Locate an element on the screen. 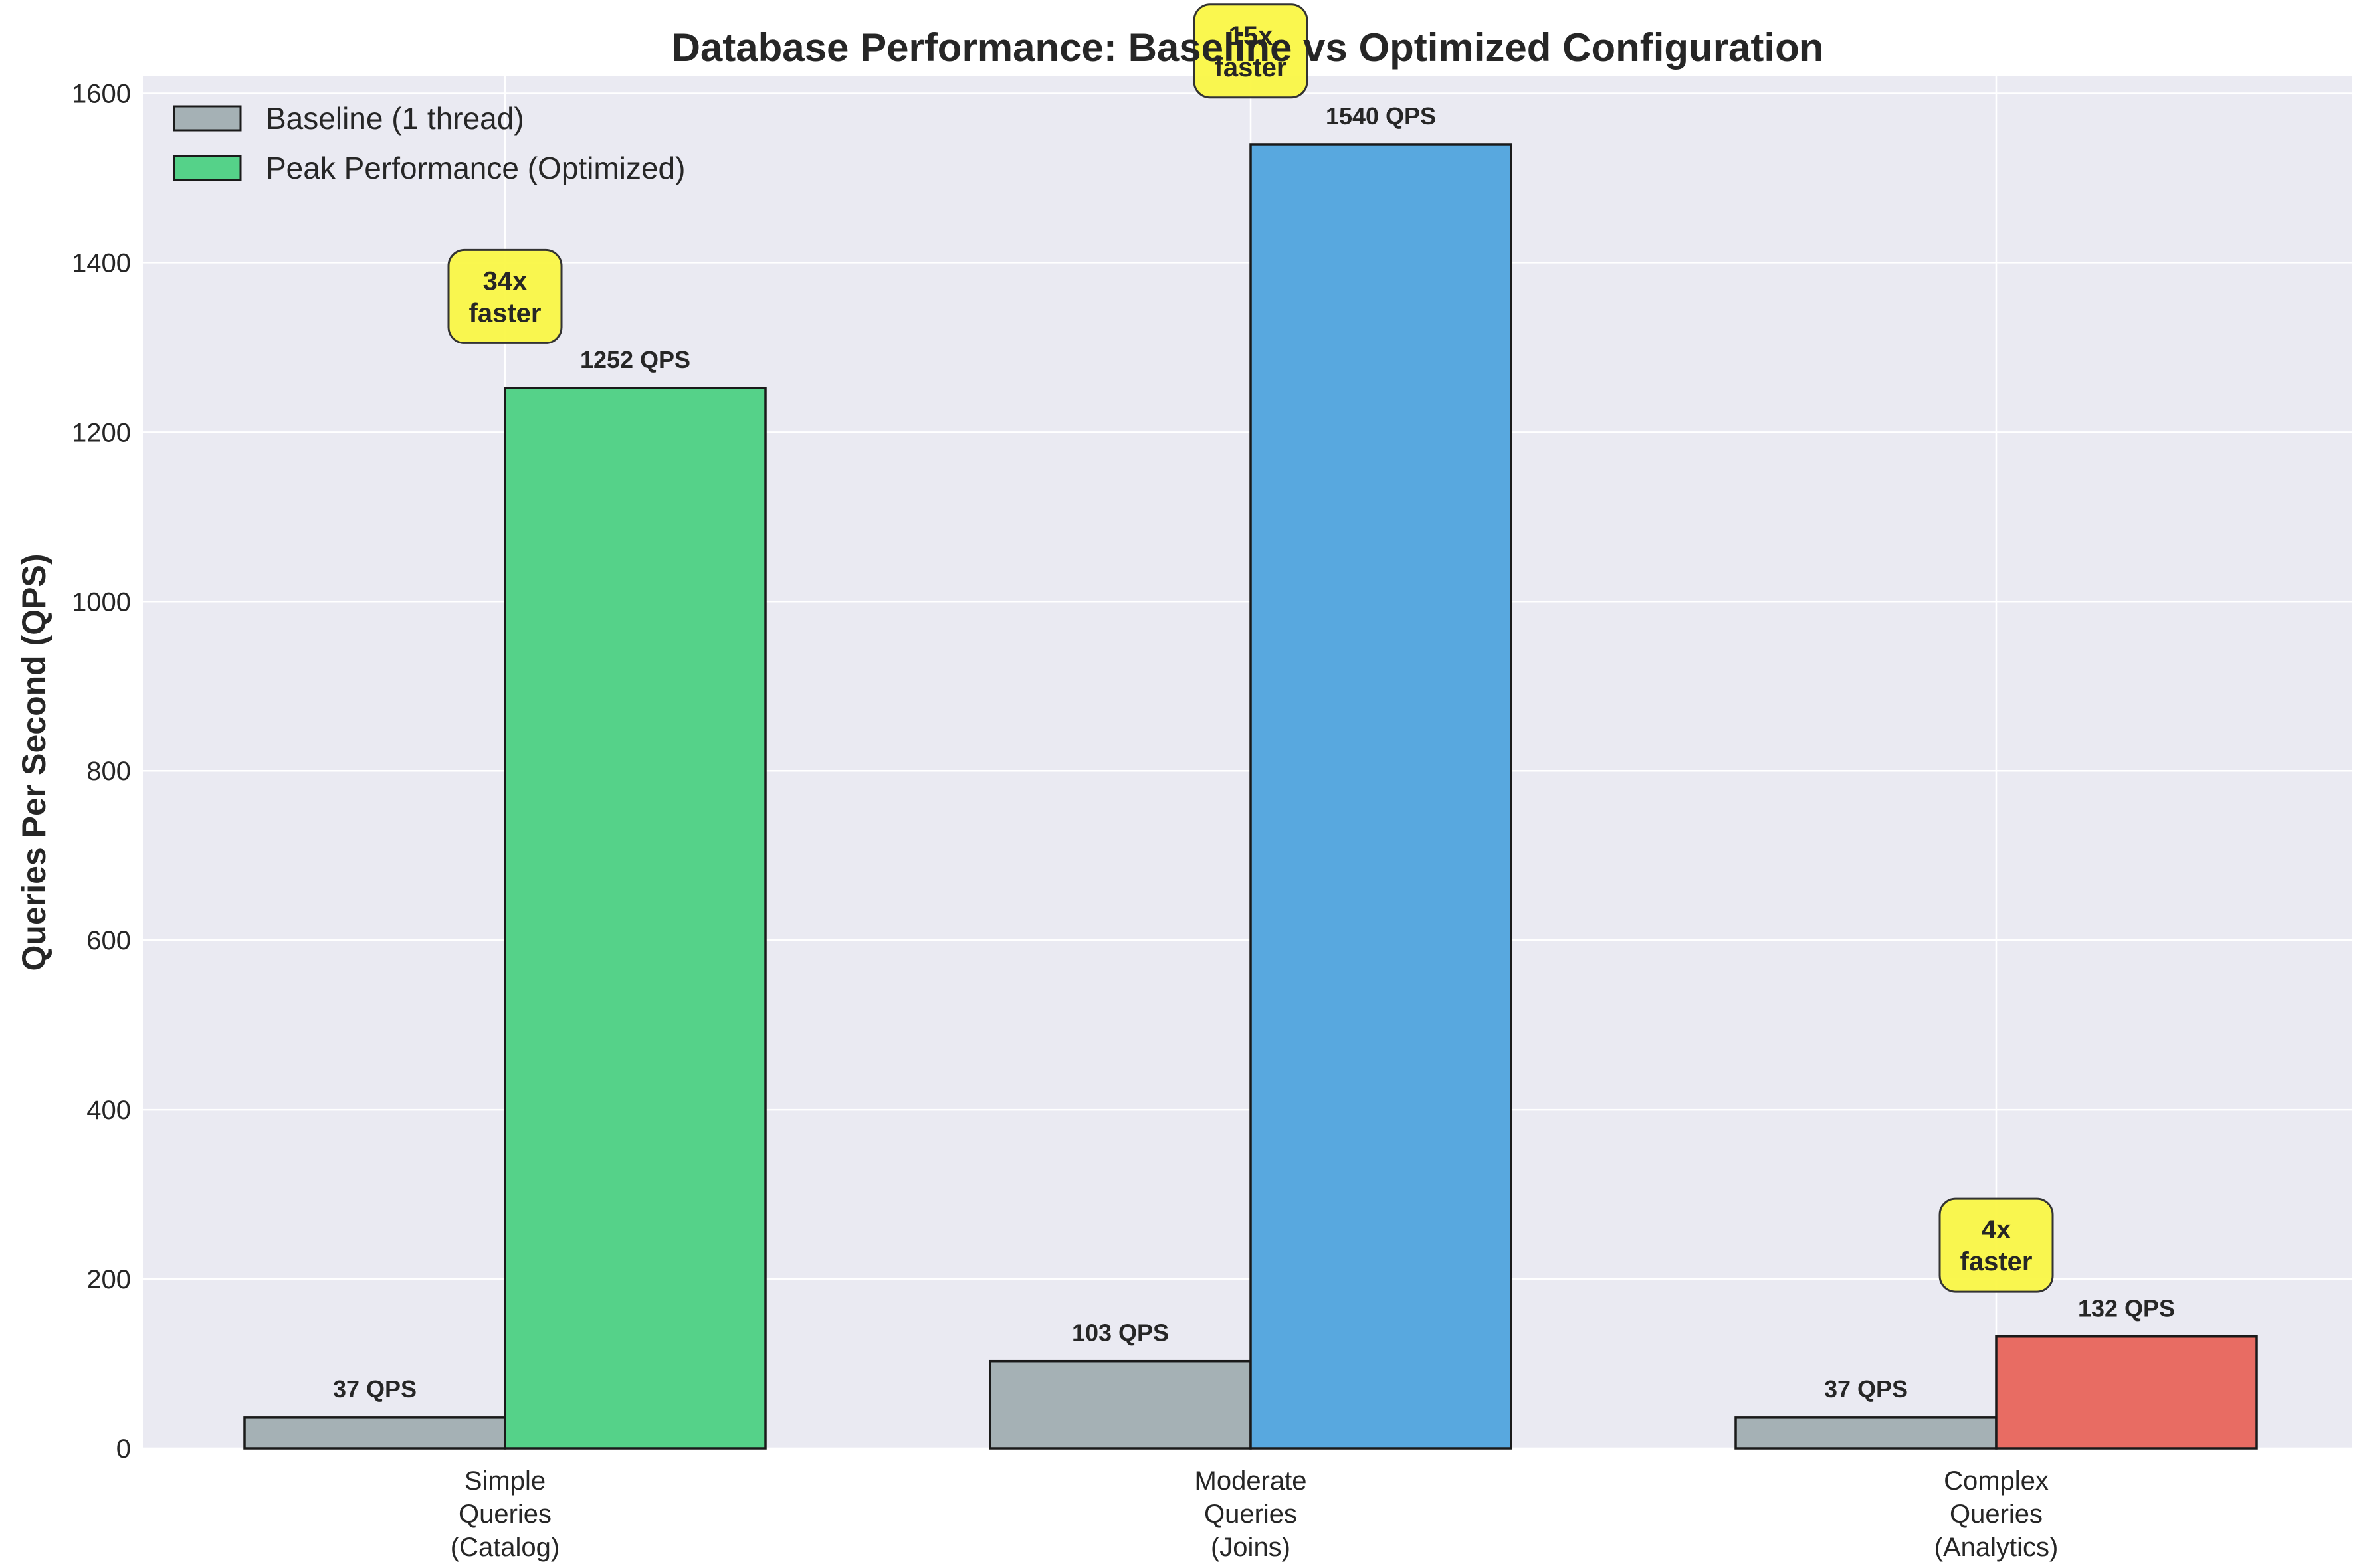 The width and height of the screenshot is (2367, 1568). y-axis-label: Queries Per Second (QPS) is located at coordinates (33, 762).